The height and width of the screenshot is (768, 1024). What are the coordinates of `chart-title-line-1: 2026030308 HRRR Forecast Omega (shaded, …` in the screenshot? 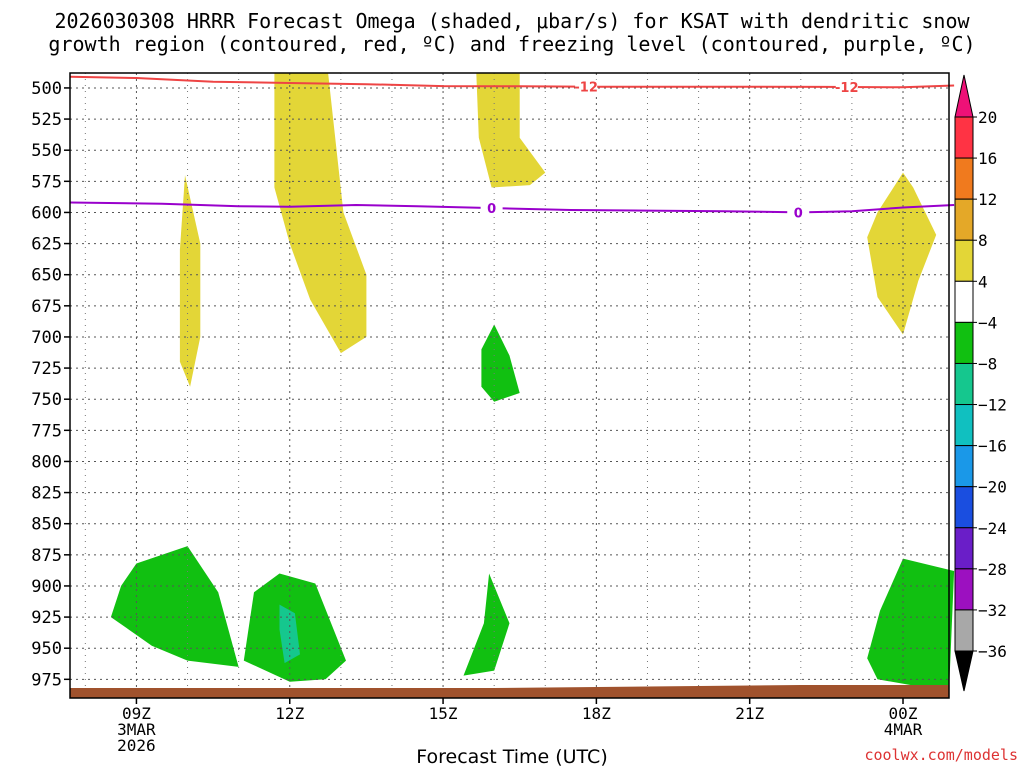 It's located at (512, 21).